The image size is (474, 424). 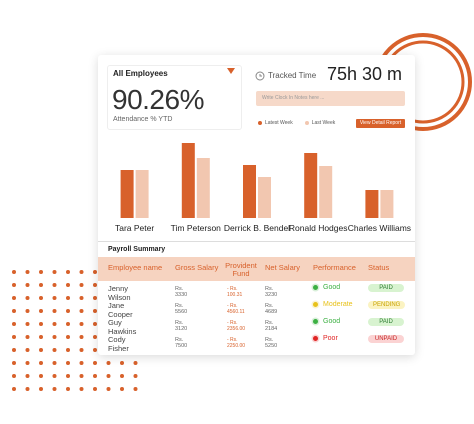 I want to click on divider, so click(x=256, y=241).